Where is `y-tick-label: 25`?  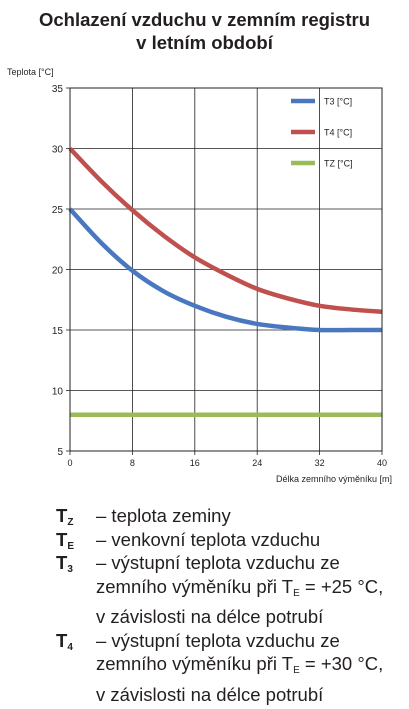
y-tick-label: 25 is located at coordinates (58, 210).